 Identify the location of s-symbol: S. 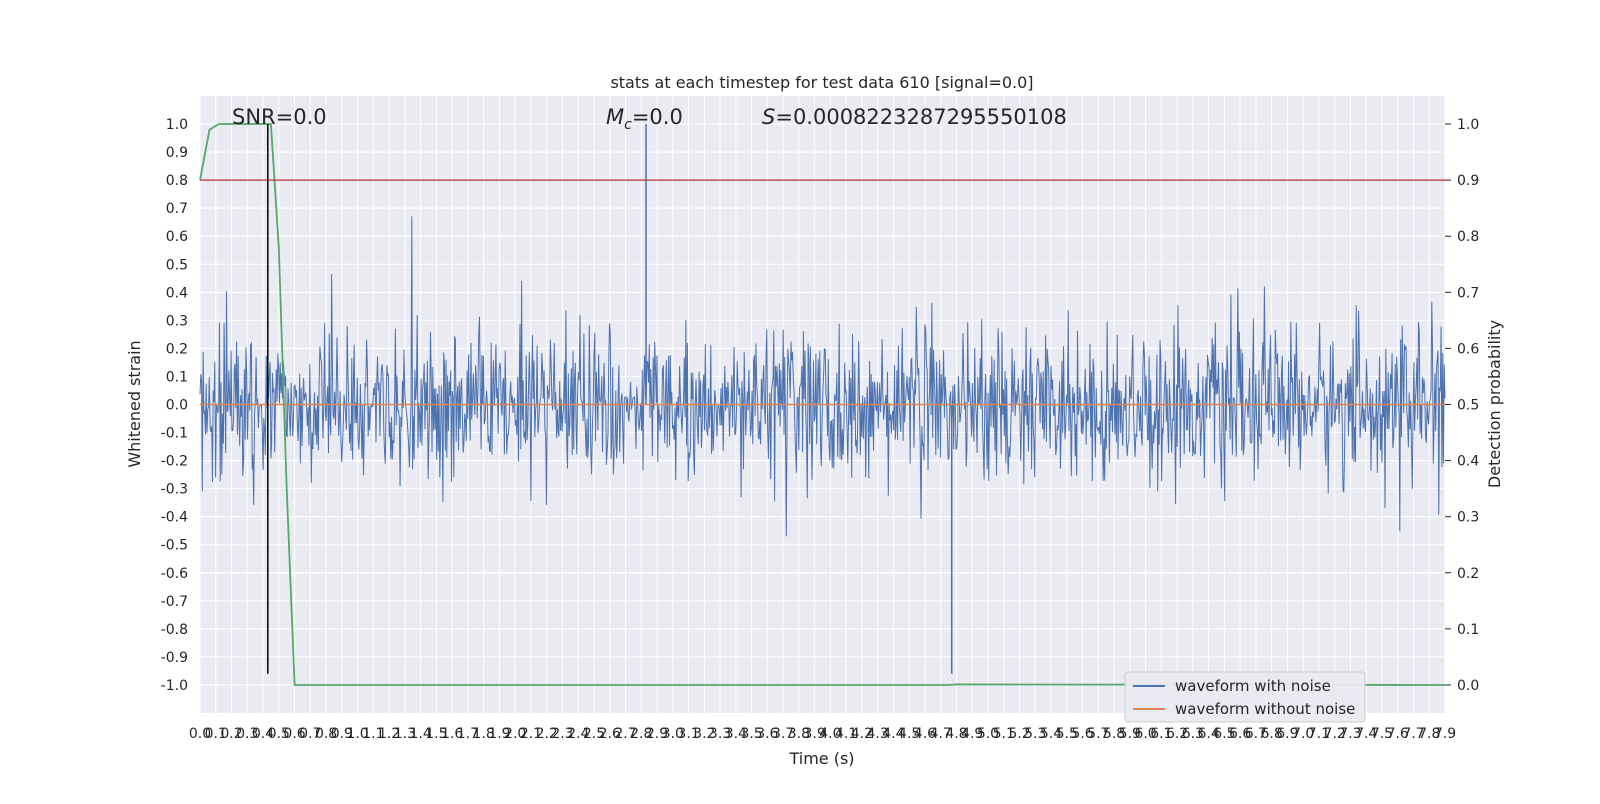
(768, 117).